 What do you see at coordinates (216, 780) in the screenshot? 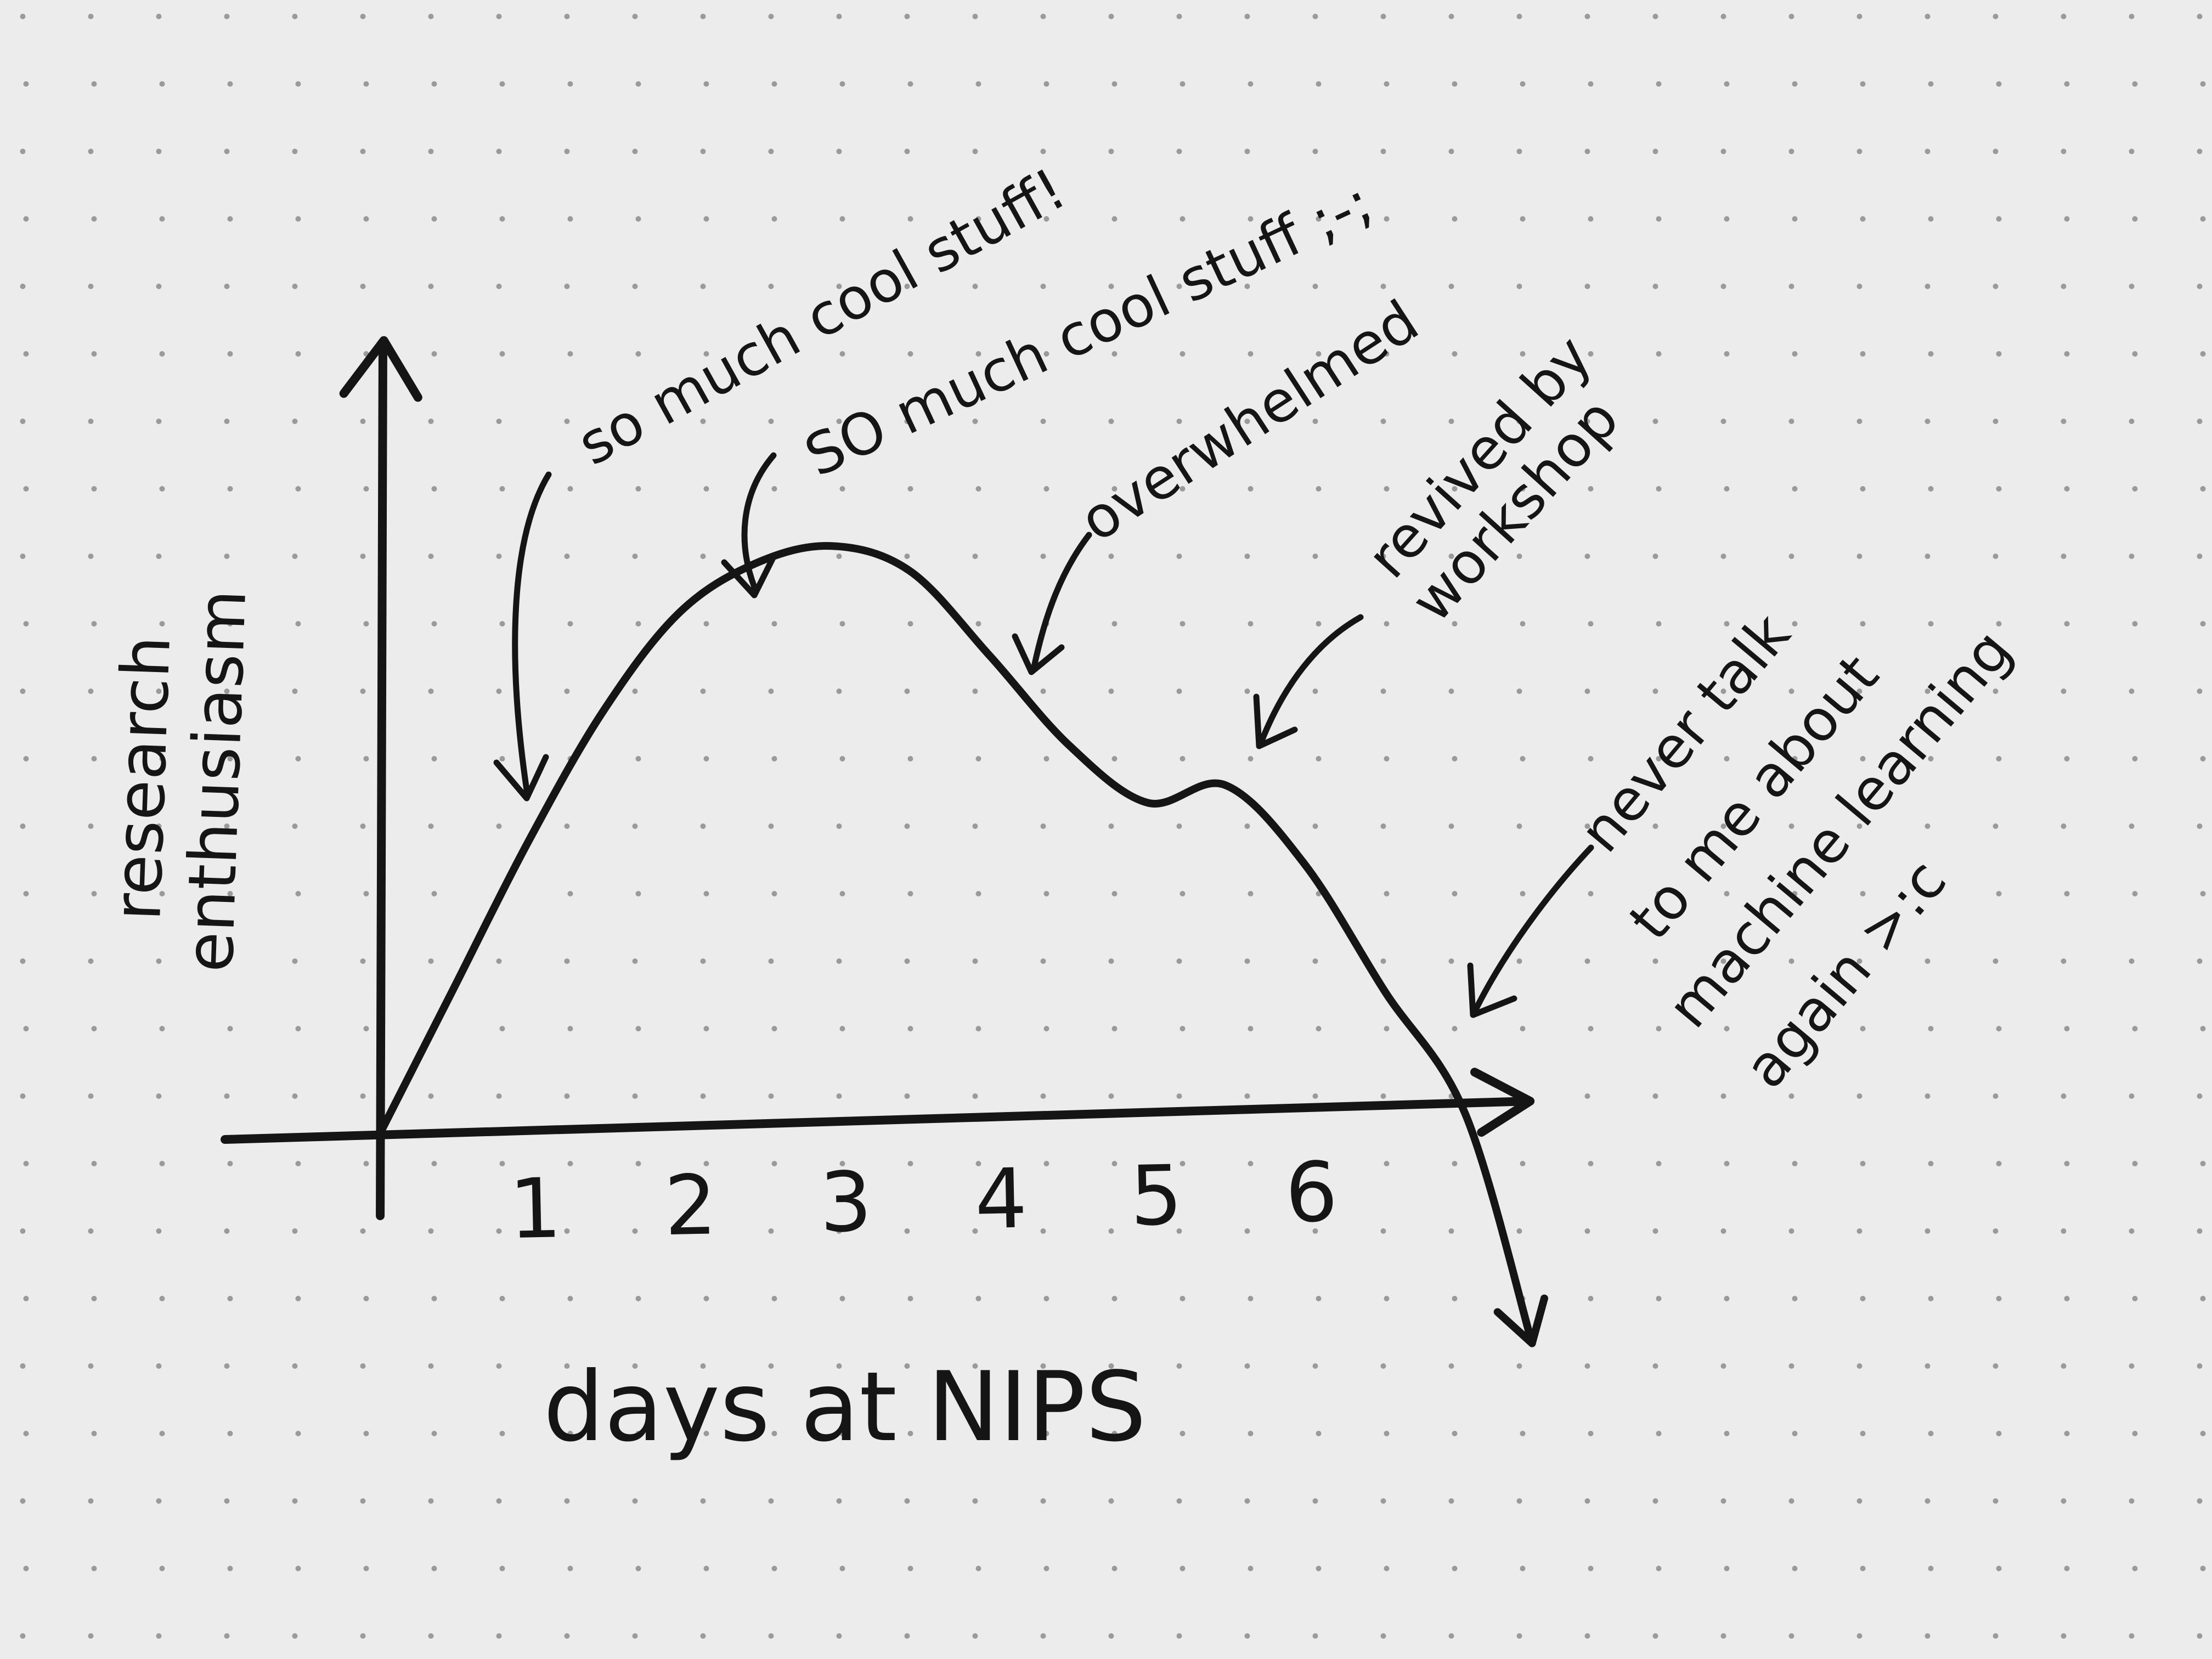
I see `y-axis-title-line-2: enthusiasm` at bounding box center [216, 780].